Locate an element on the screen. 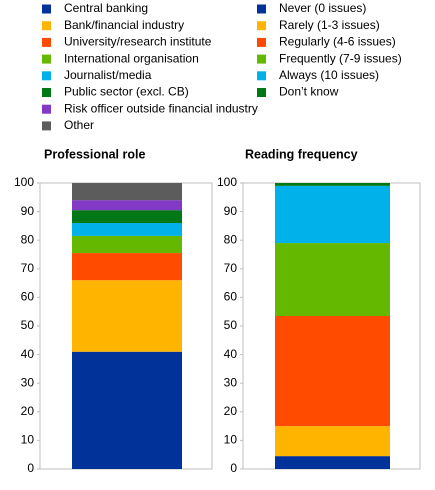  chart-title: Reading frequency is located at coordinates (301, 154).